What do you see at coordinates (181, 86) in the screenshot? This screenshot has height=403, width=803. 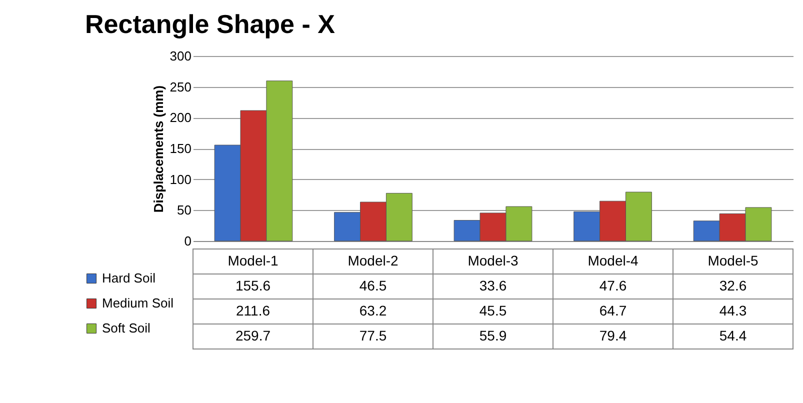 I see `y-tick-label: 250` at bounding box center [181, 86].